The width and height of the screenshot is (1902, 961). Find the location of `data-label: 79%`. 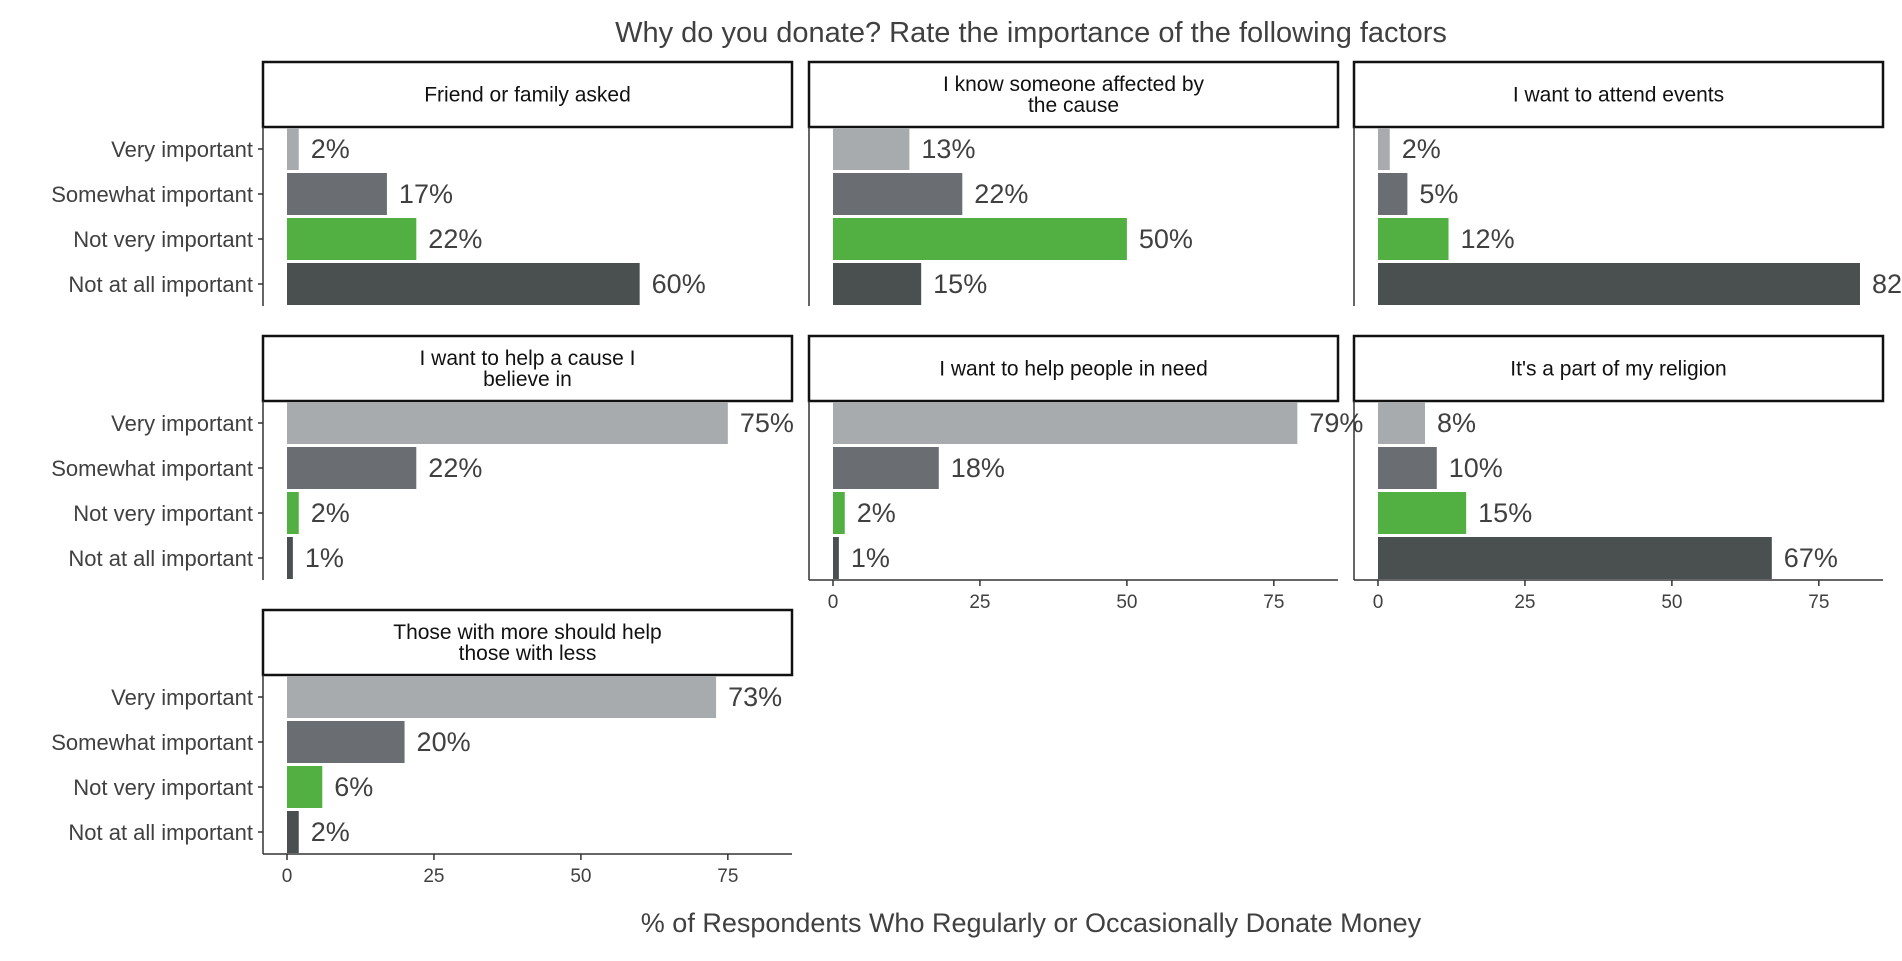

data-label: 79% is located at coordinates (1336, 423).